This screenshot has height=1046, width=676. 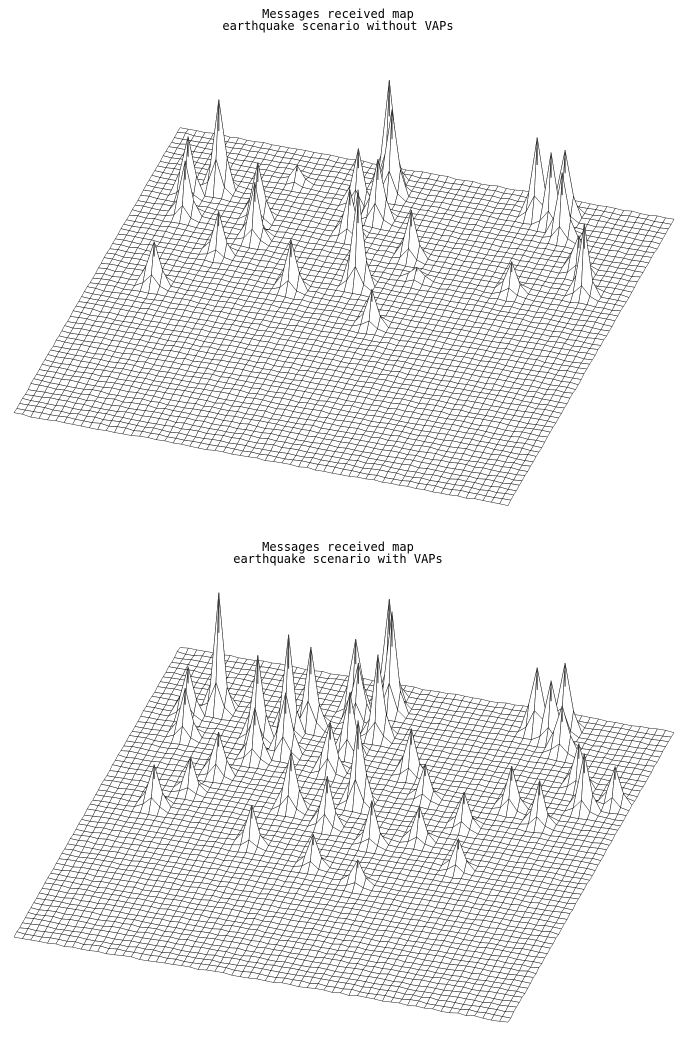 I want to click on chart-title-line2: earthquake scenario with VAPs, so click(x=338, y=559).